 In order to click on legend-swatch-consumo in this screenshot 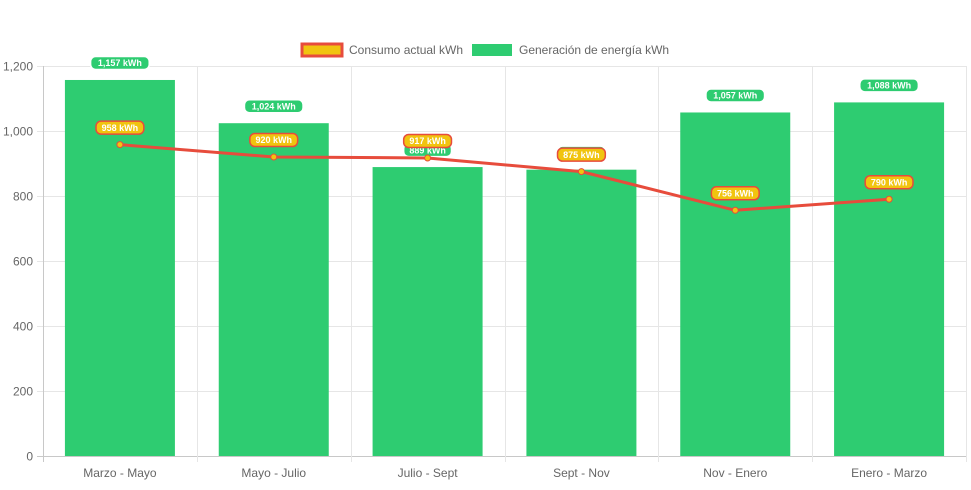, I will do `click(322, 50)`.